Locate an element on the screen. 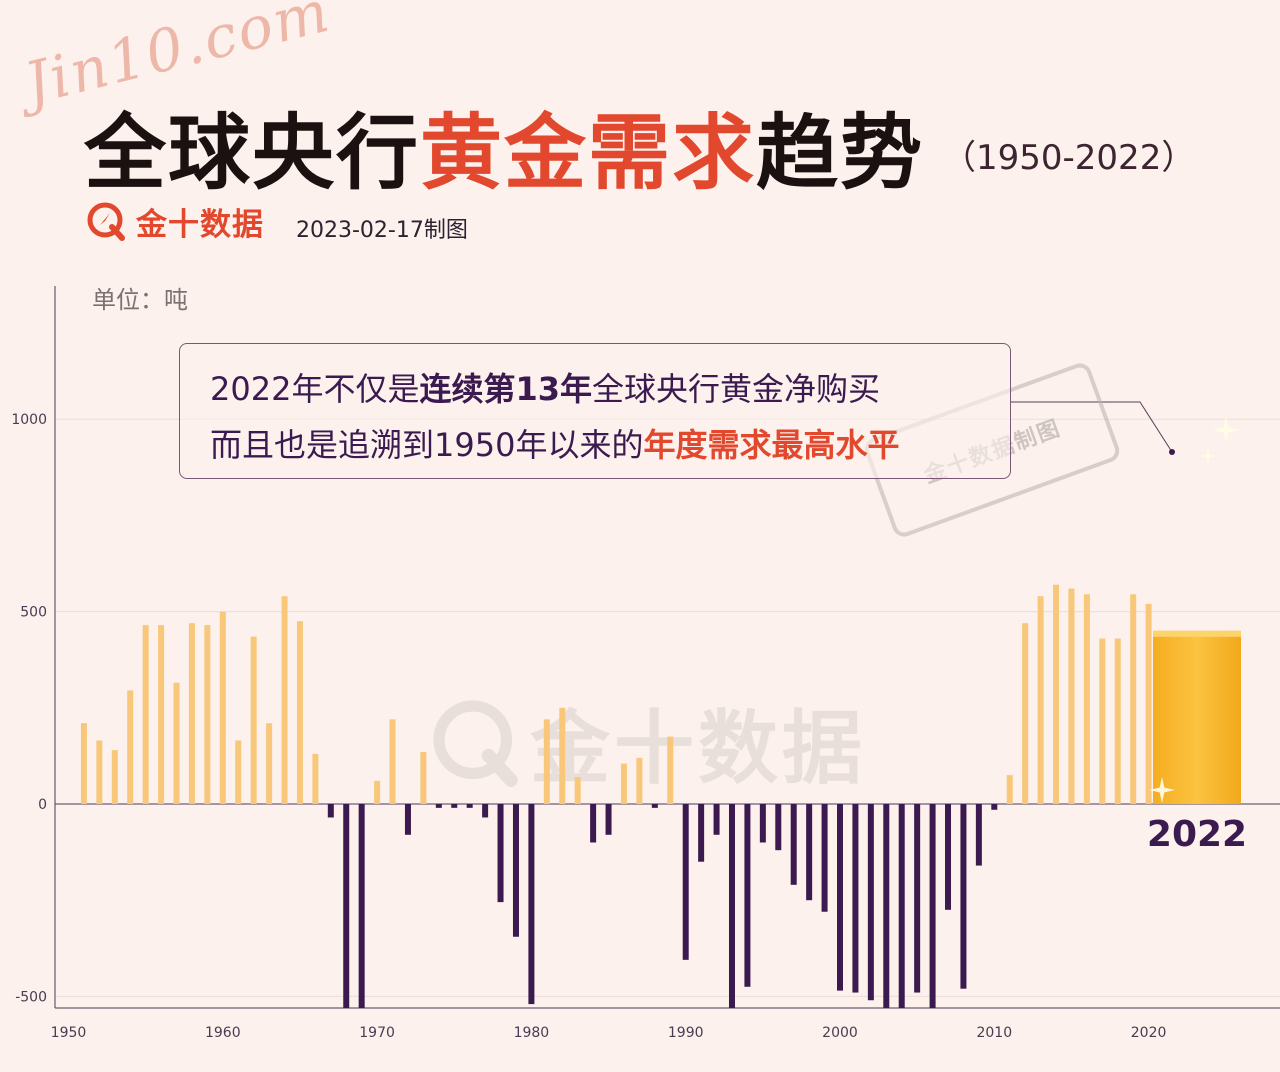 Image resolution: width=1280 pixels, height=1072 pixels. brand-logo-icon is located at coordinates (106, 221).